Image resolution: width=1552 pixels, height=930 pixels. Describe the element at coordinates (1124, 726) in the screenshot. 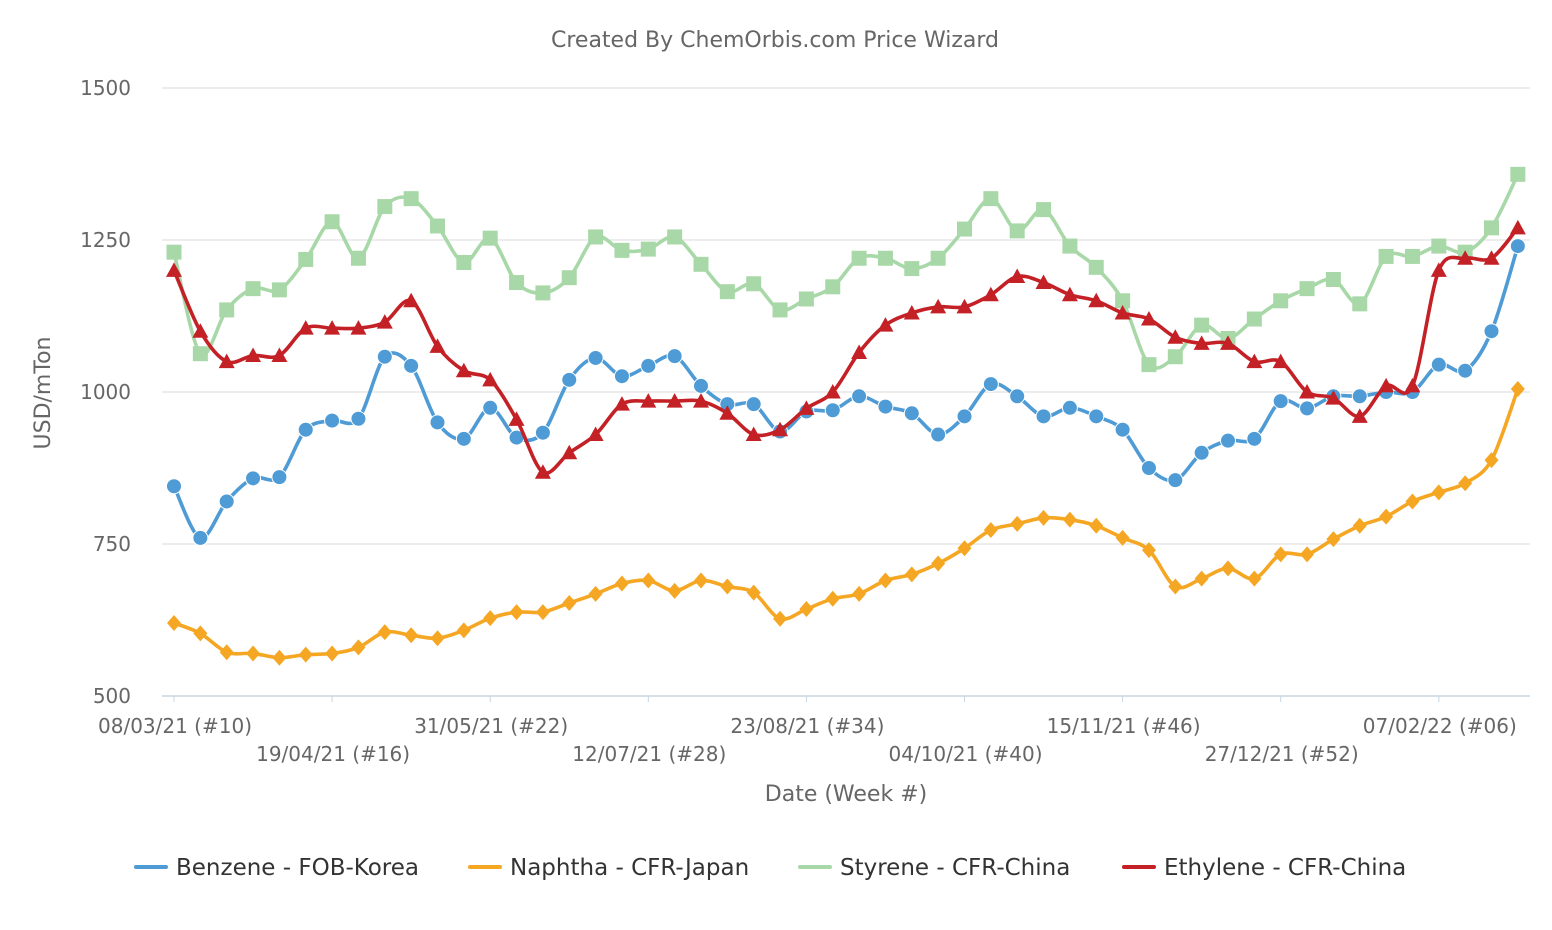

I see `x-tick-label: 15/11/21 (#46)` at that location.